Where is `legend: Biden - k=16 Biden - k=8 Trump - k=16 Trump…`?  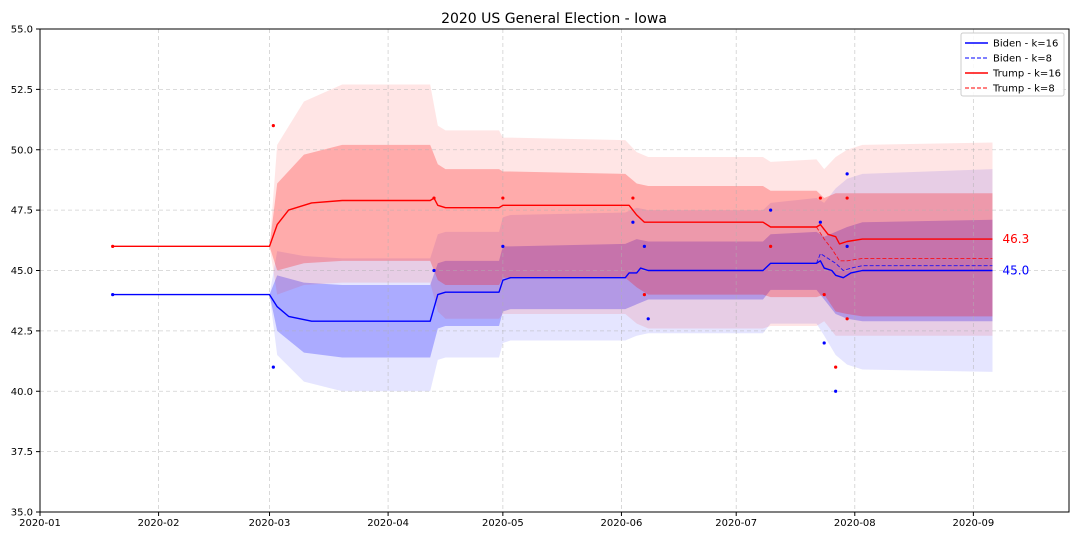
legend: Biden - k=16 Biden - k=8 Trump - k=16 Trump… is located at coordinates (1012, 64).